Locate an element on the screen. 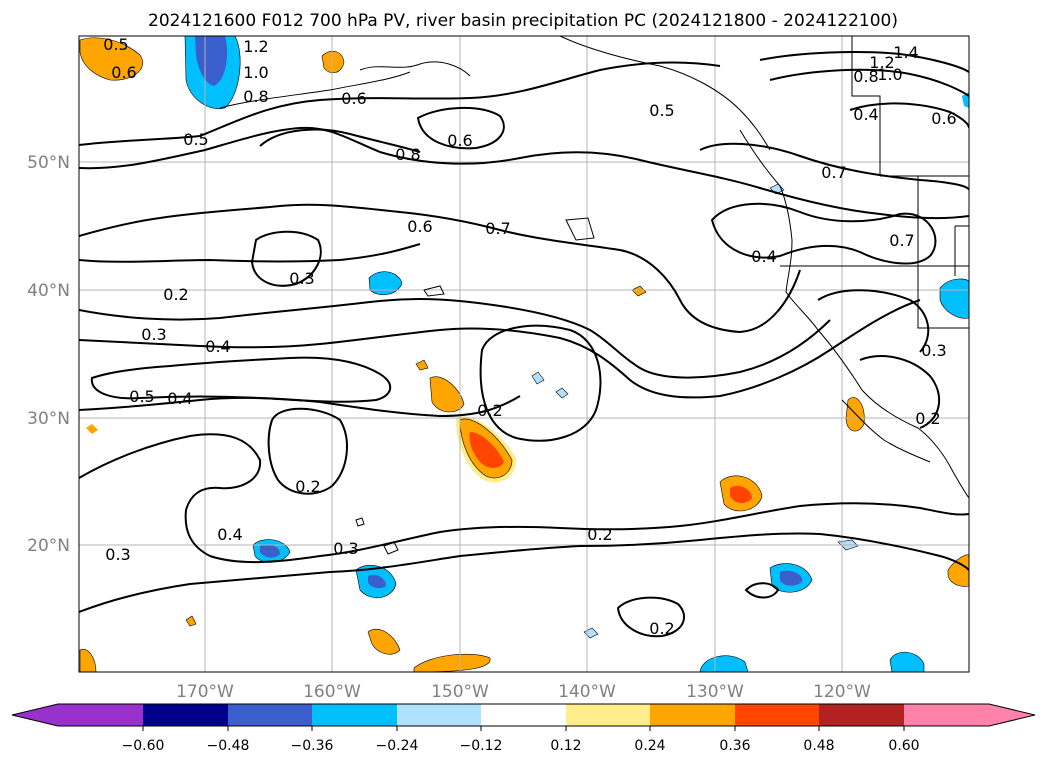  colorbar-tick-label: −0.60 is located at coordinates (143, 746).